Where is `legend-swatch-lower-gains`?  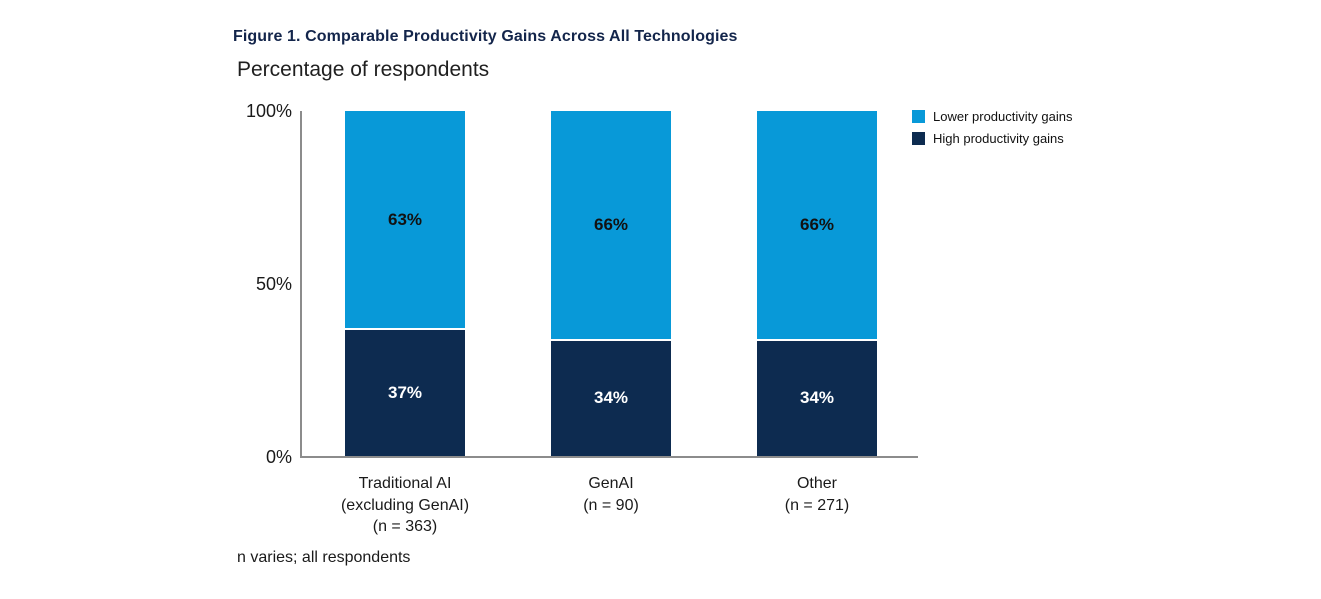
legend-swatch-lower-gains is located at coordinates (918, 116).